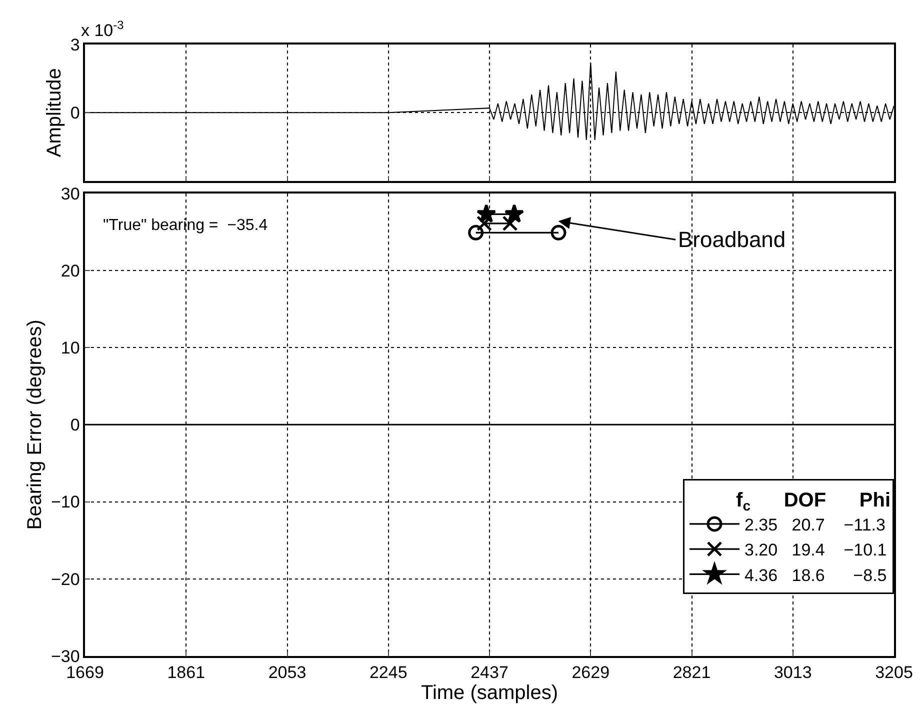 Image resolution: width=924 pixels, height=711 pixels. Describe the element at coordinates (815, 575) in the screenshot. I see `legend-label: 4.36 18.6 −8.5` at that location.